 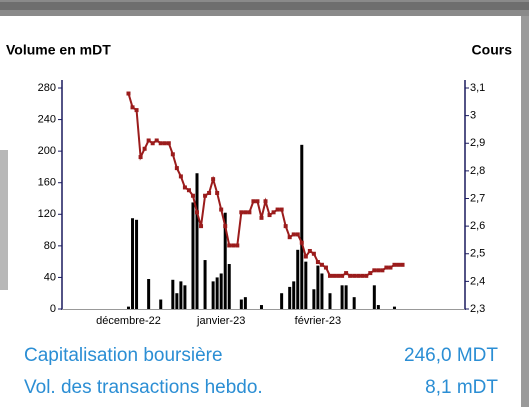 I want to click on y2-tick-label: 2,5, so click(x=477, y=254).